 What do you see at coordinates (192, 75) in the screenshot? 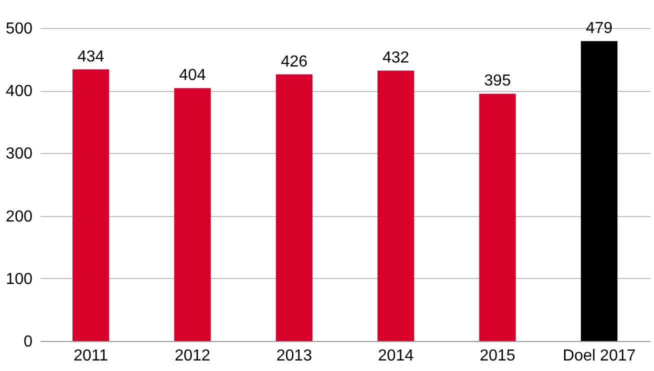
I see `data-label: 404` at bounding box center [192, 75].